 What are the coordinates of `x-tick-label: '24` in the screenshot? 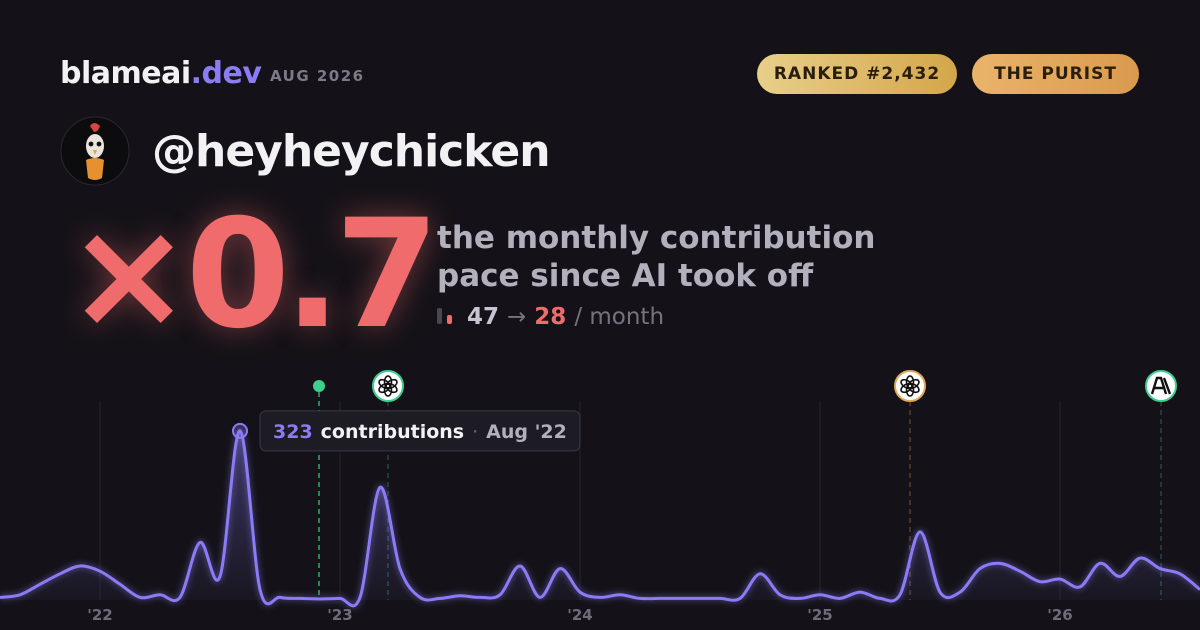 It's located at (579, 615).